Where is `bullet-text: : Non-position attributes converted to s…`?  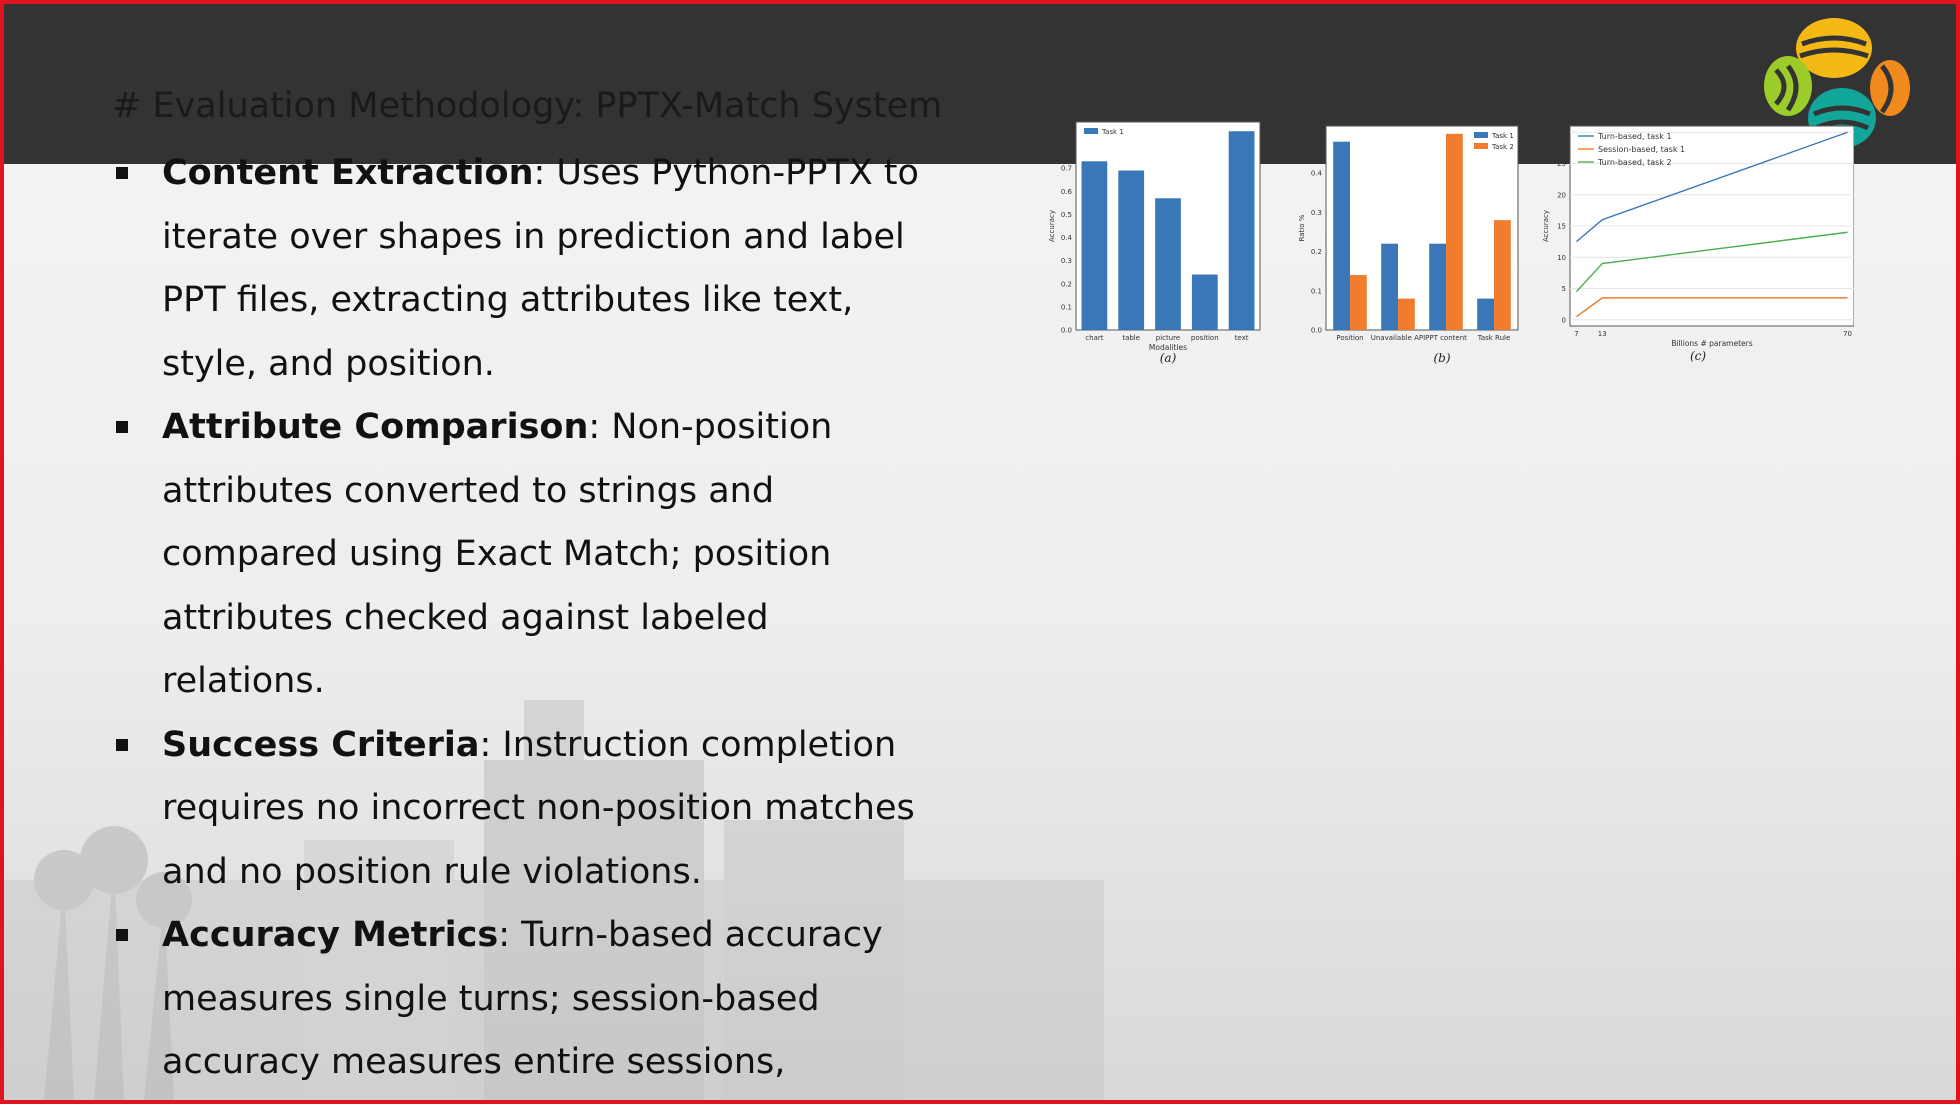 bullet-text: : Non-position attributes converted to s… is located at coordinates (497, 554).